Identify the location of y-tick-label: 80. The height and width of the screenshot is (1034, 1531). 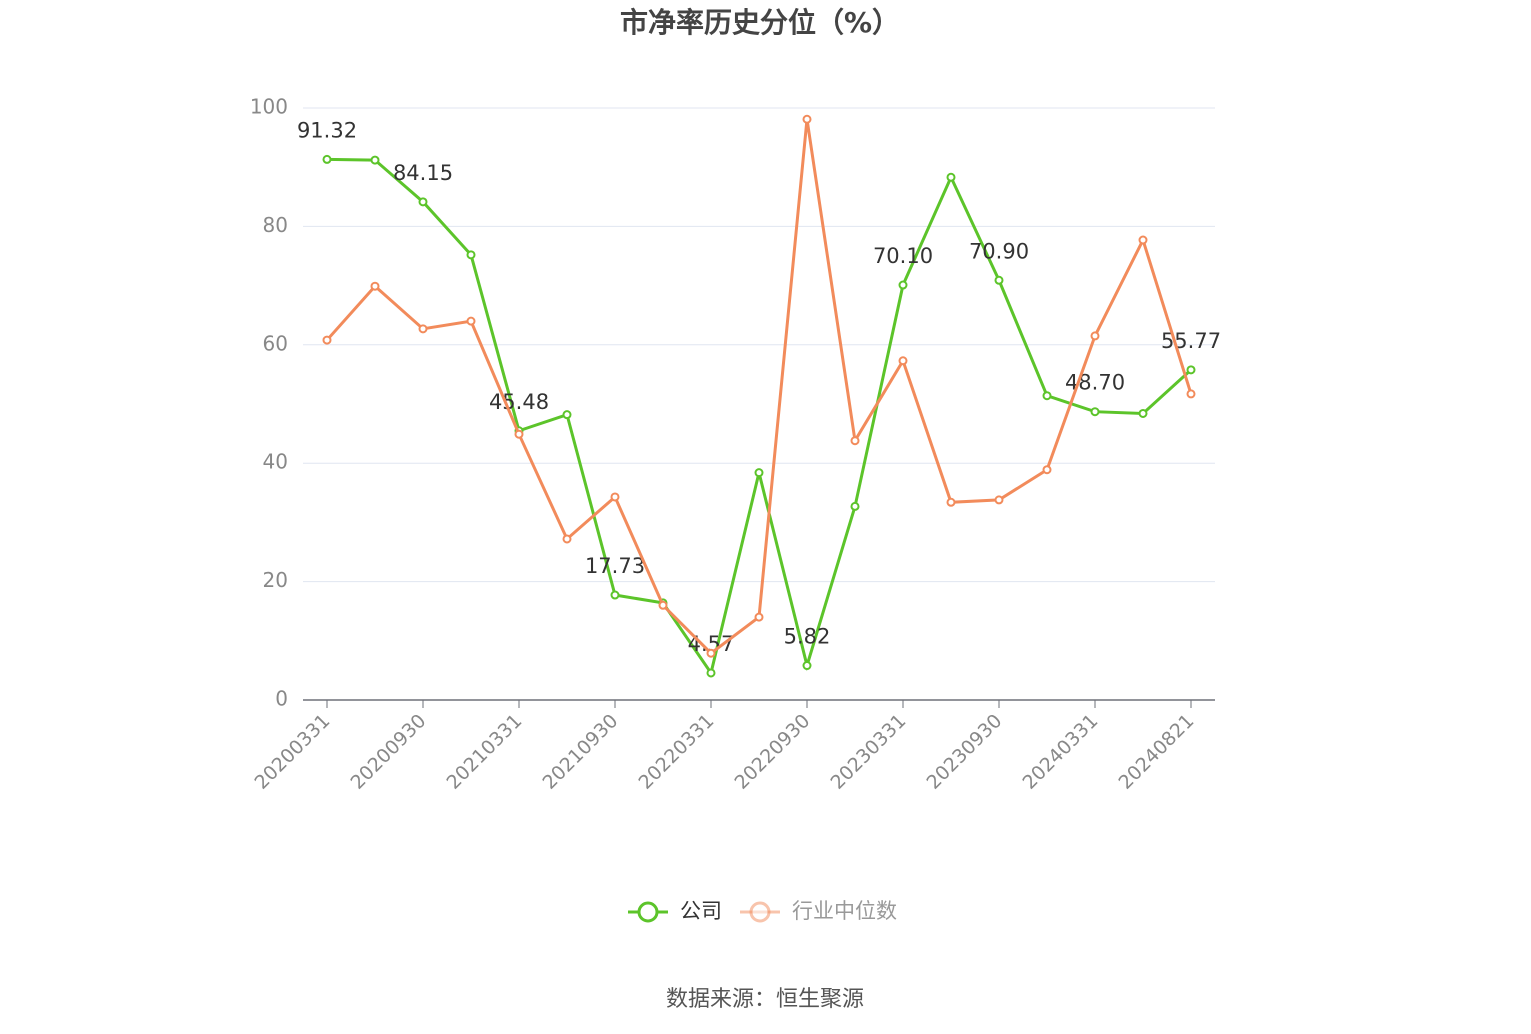
(275, 225).